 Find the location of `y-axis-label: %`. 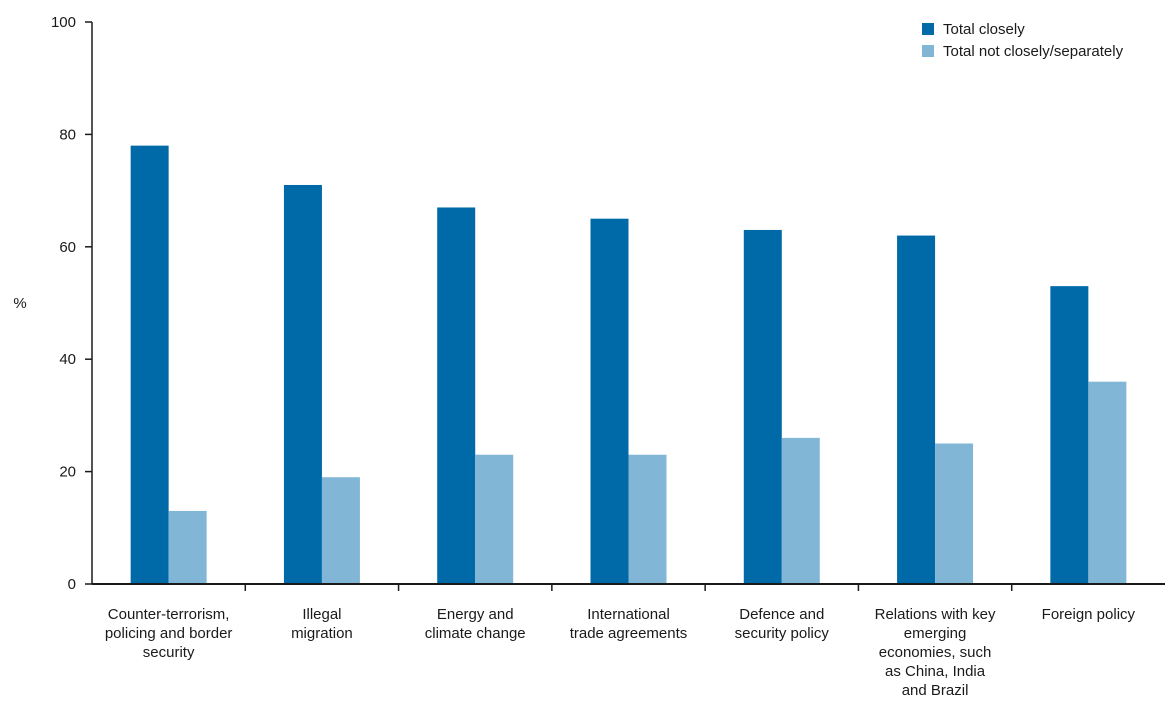

y-axis-label: % is located at coordinates (19, 303).